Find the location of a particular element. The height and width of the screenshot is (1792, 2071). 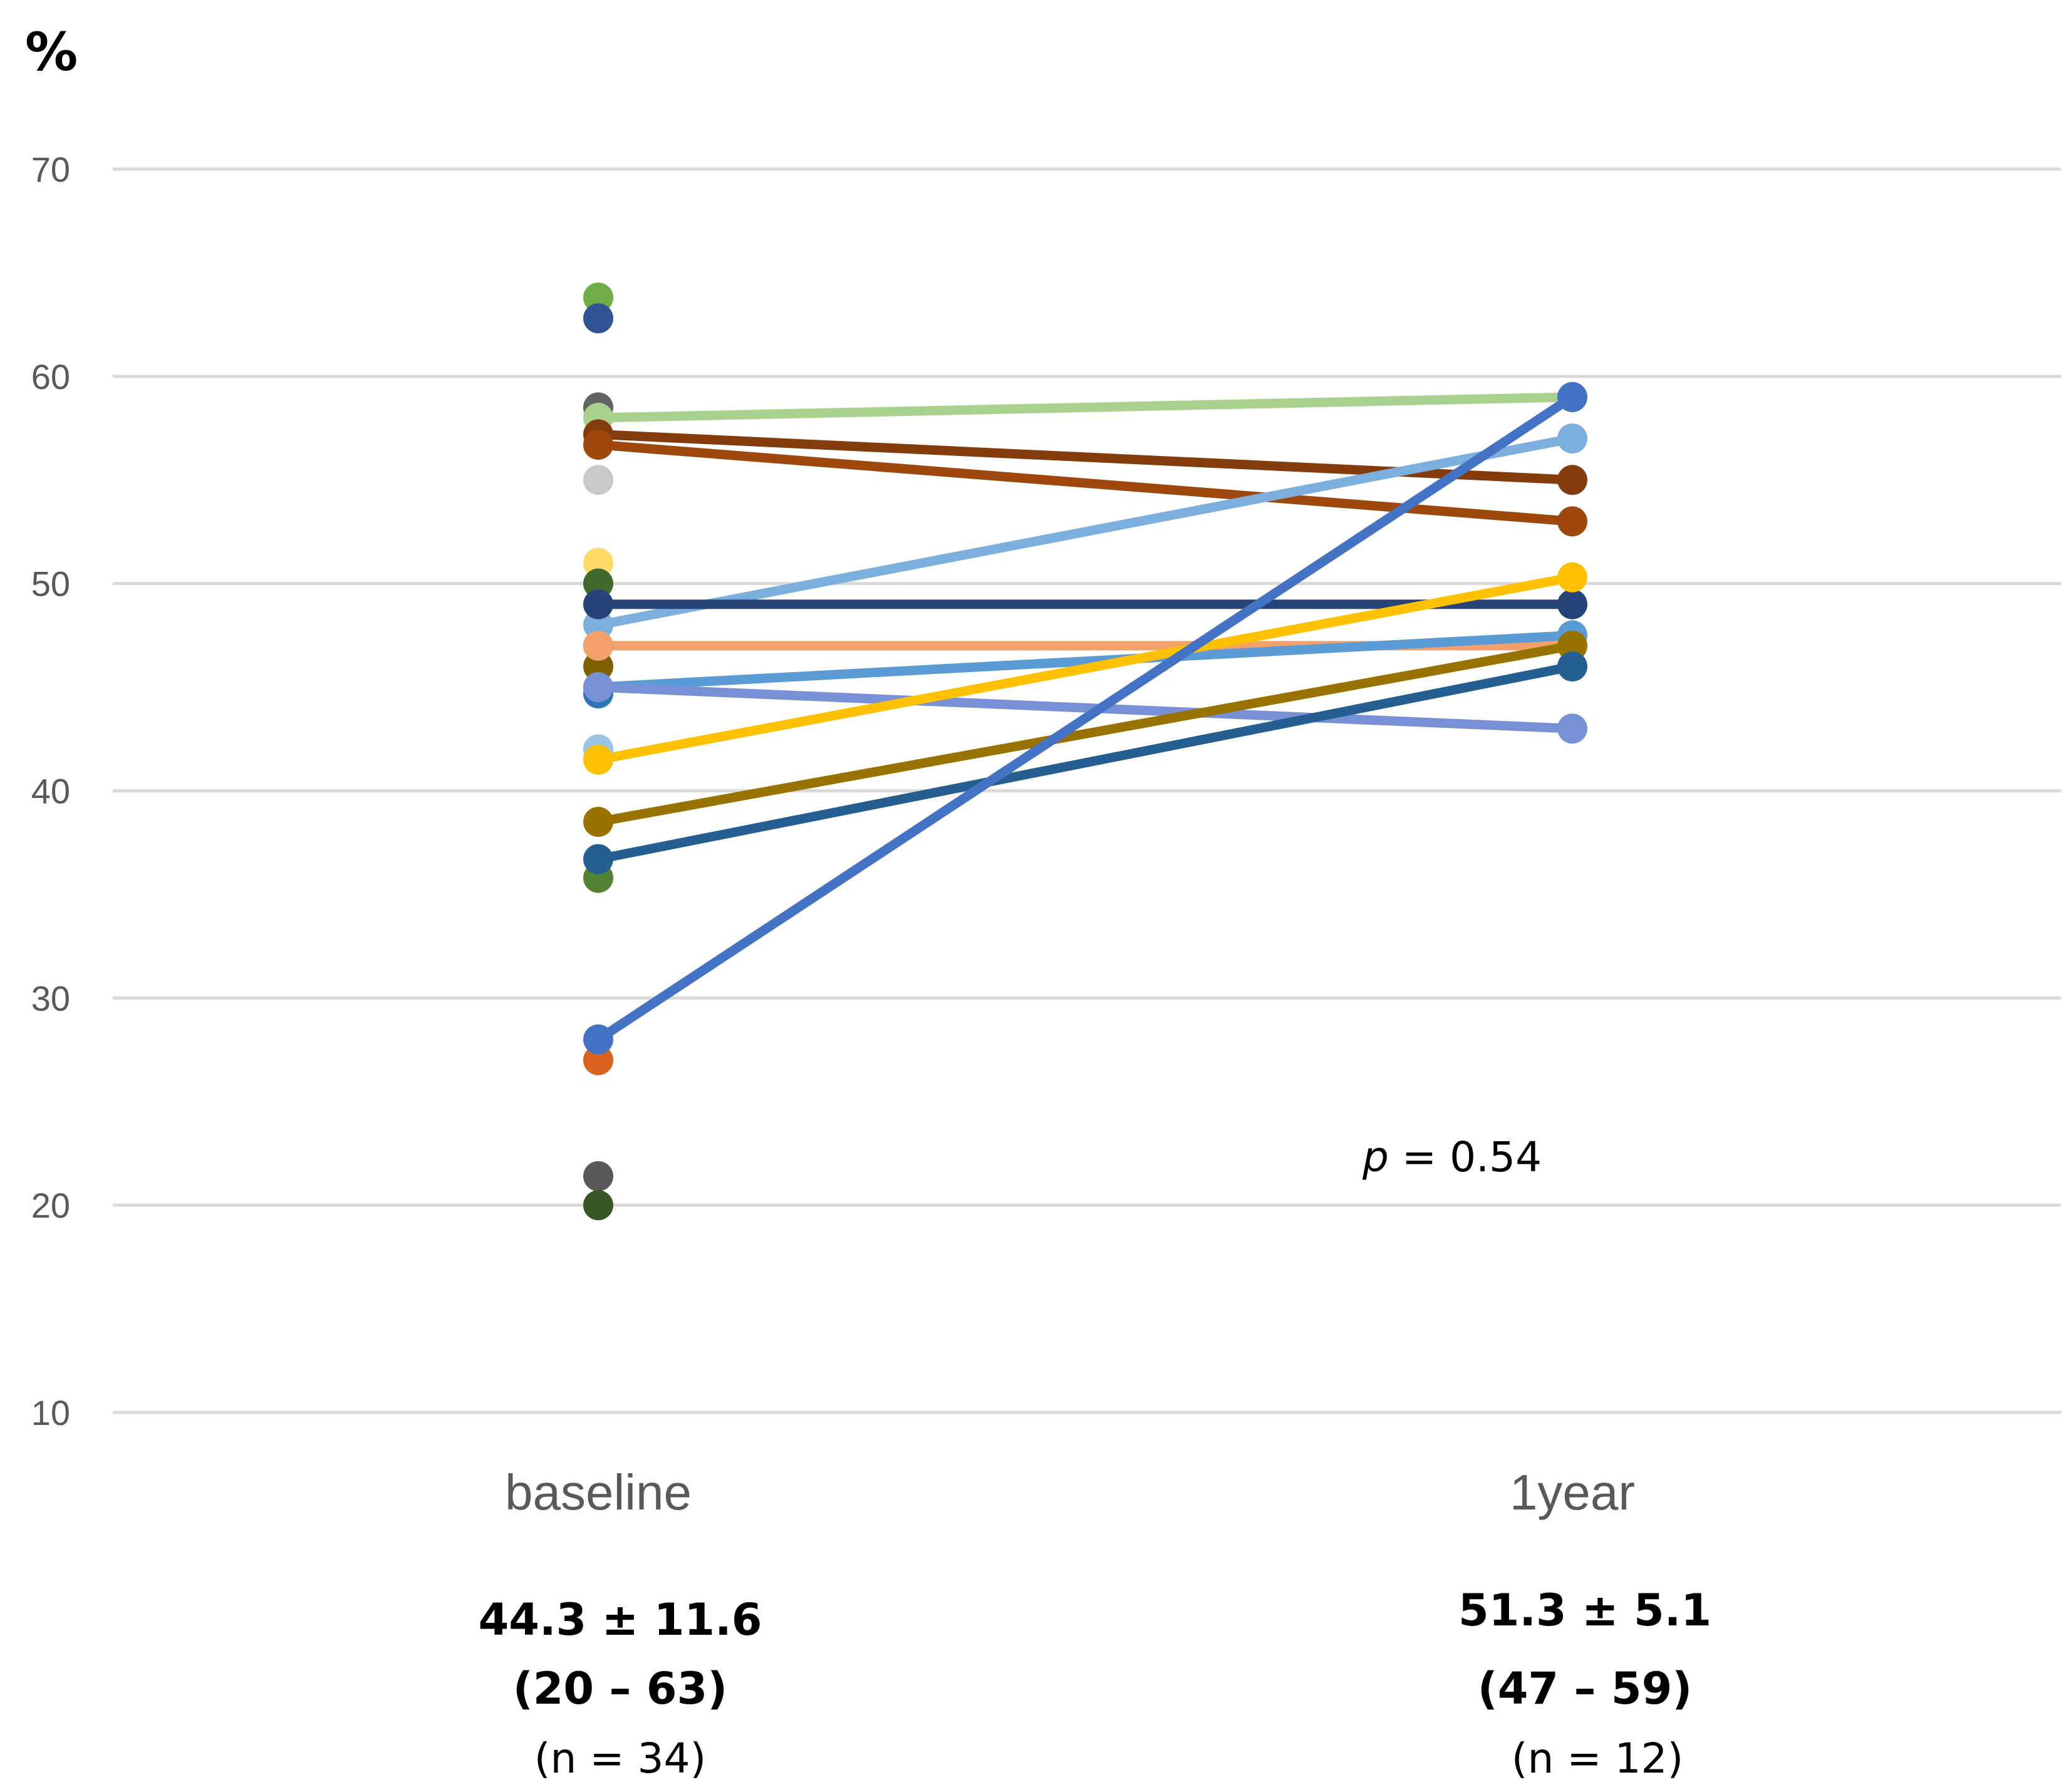

oneyear-n: (n = 12) is located at coordinates (1598, 1758).